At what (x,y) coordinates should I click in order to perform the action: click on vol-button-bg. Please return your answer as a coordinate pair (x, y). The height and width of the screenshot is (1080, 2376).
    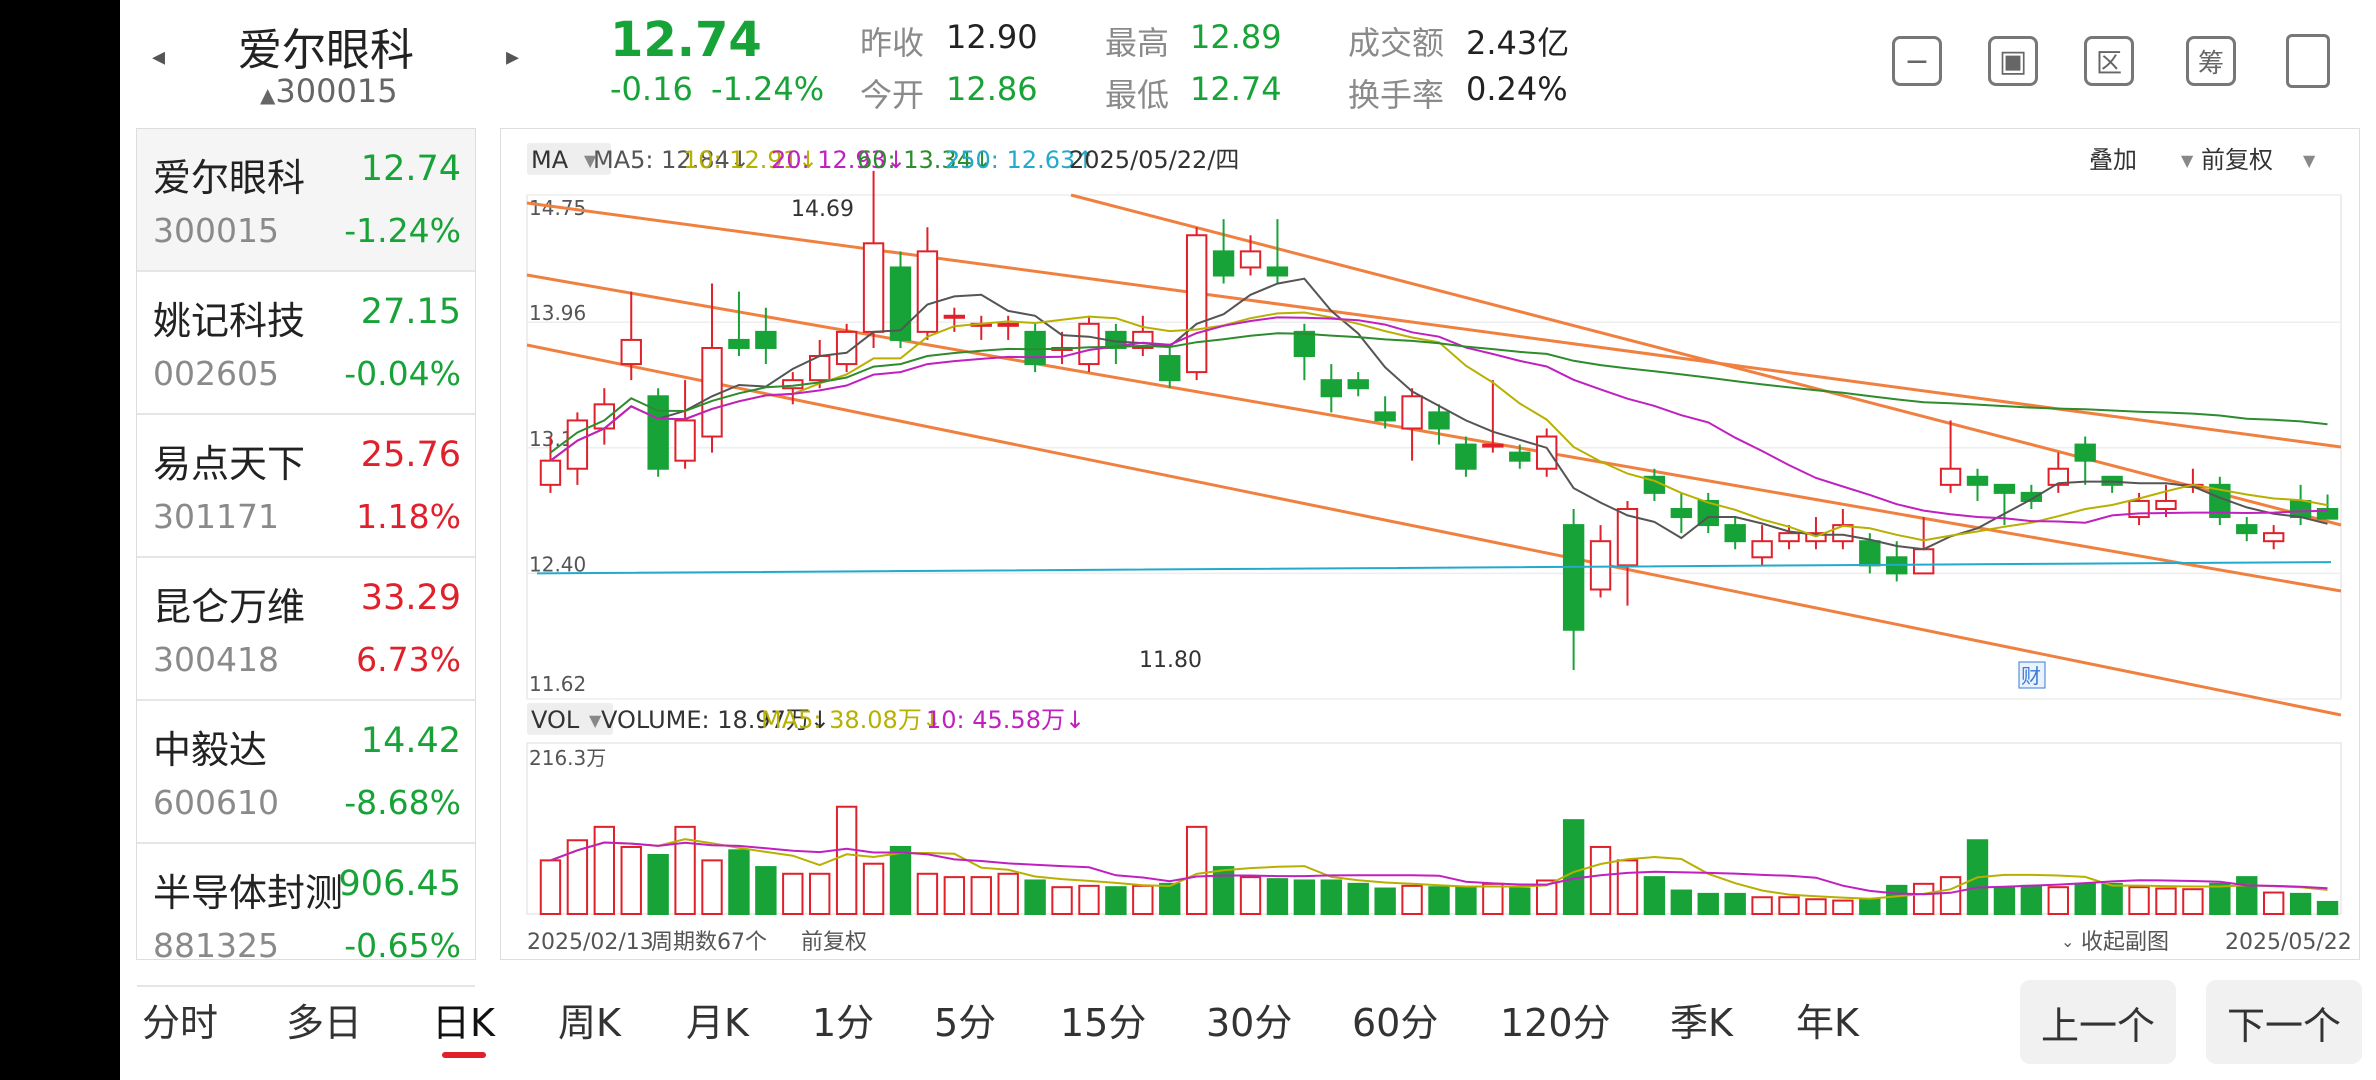
    Looking at the image, I should click on (570, 719).